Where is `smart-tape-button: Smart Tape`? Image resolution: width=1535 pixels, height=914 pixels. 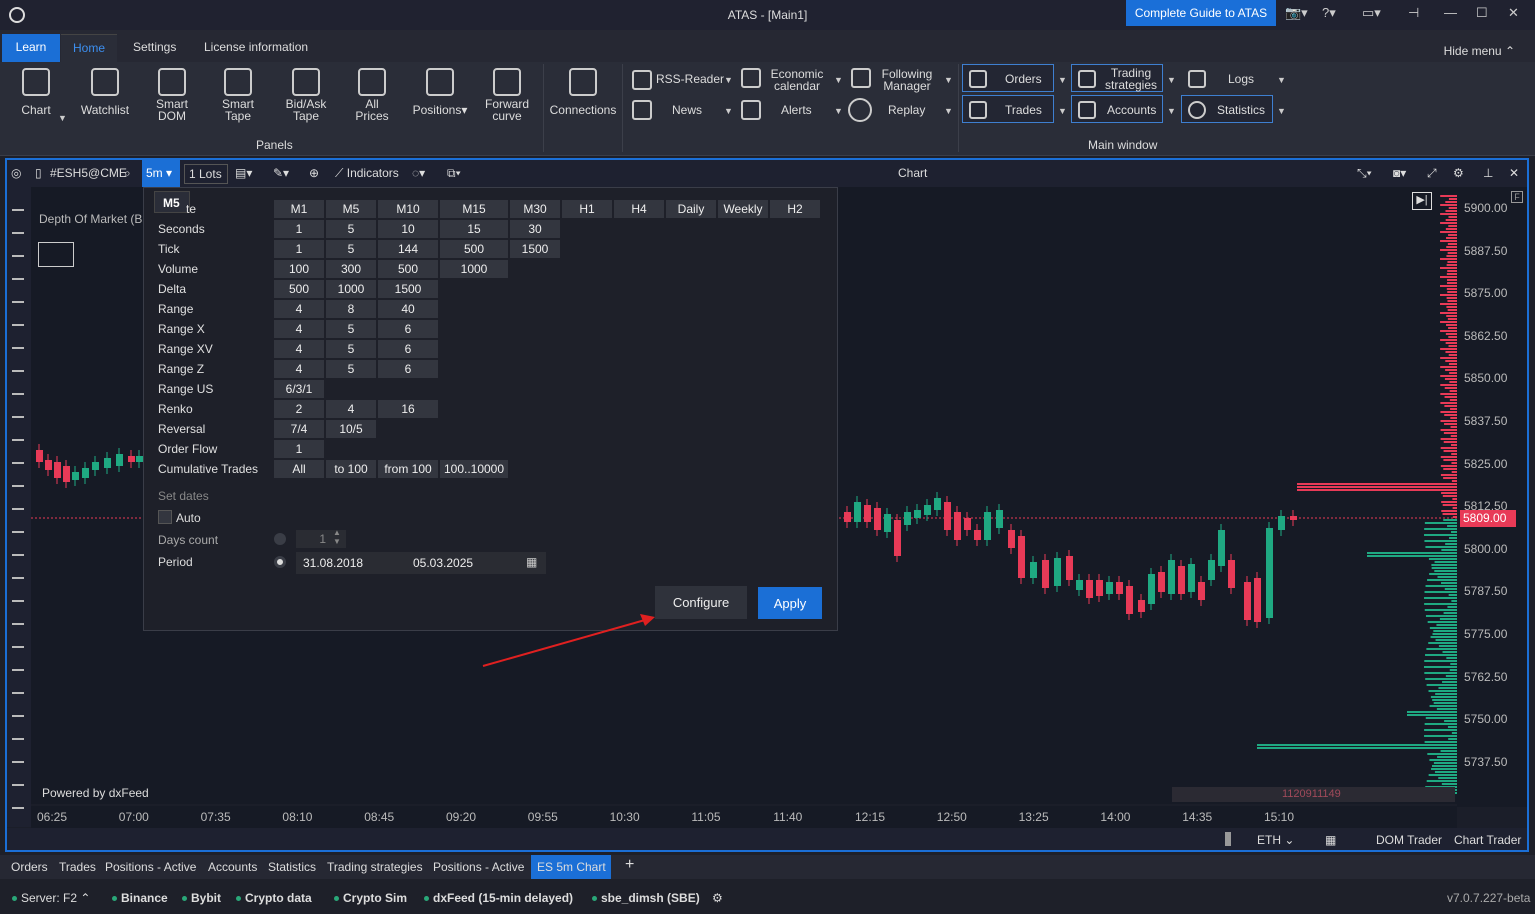
smart-tape-button: Smart Tape is located at coordinates (238, 95).